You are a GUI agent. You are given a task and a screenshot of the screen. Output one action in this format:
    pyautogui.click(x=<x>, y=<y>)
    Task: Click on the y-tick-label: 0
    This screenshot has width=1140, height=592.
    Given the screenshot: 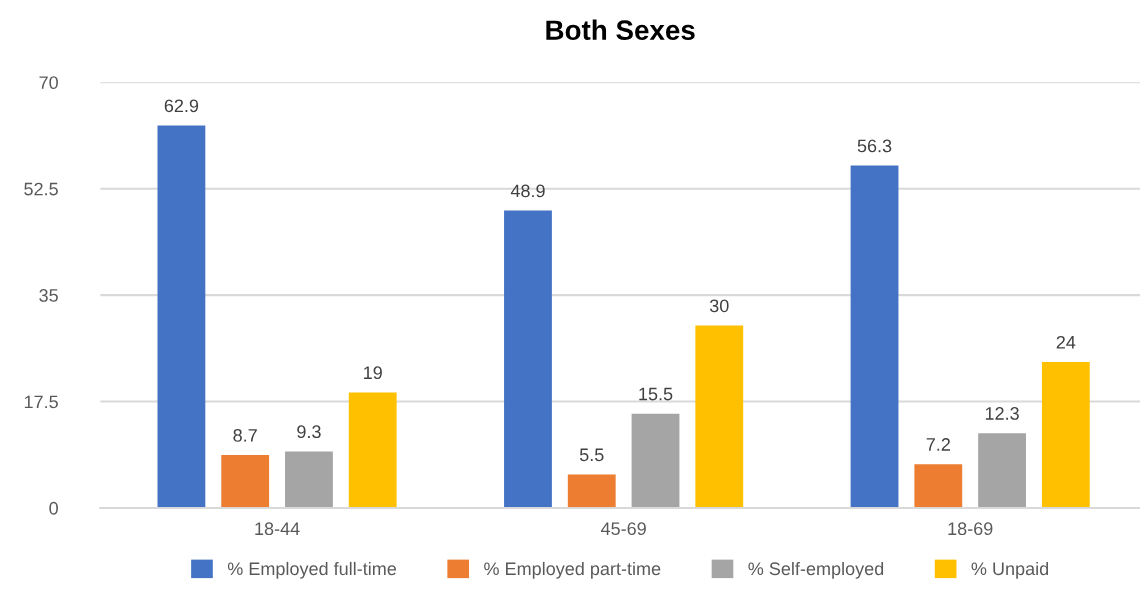 What is the action you would take?
    pyautogui.click(x=53, y=508)
    